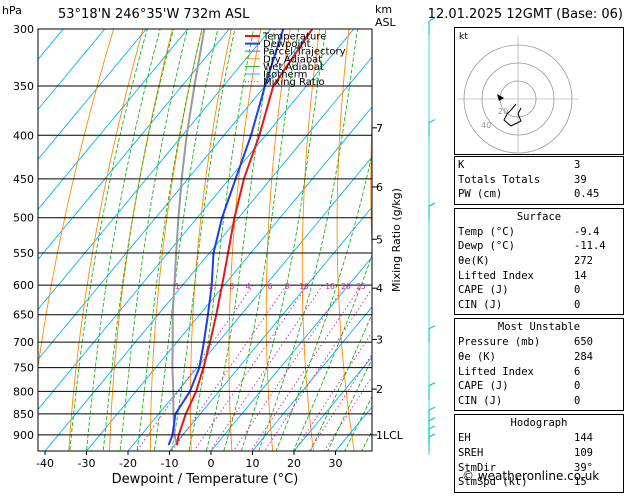 Image resolution: width=629 pixels, height=496 pixels. I want to click on most-unstable-row: Pressure (mb) 650, so click(539, 342).